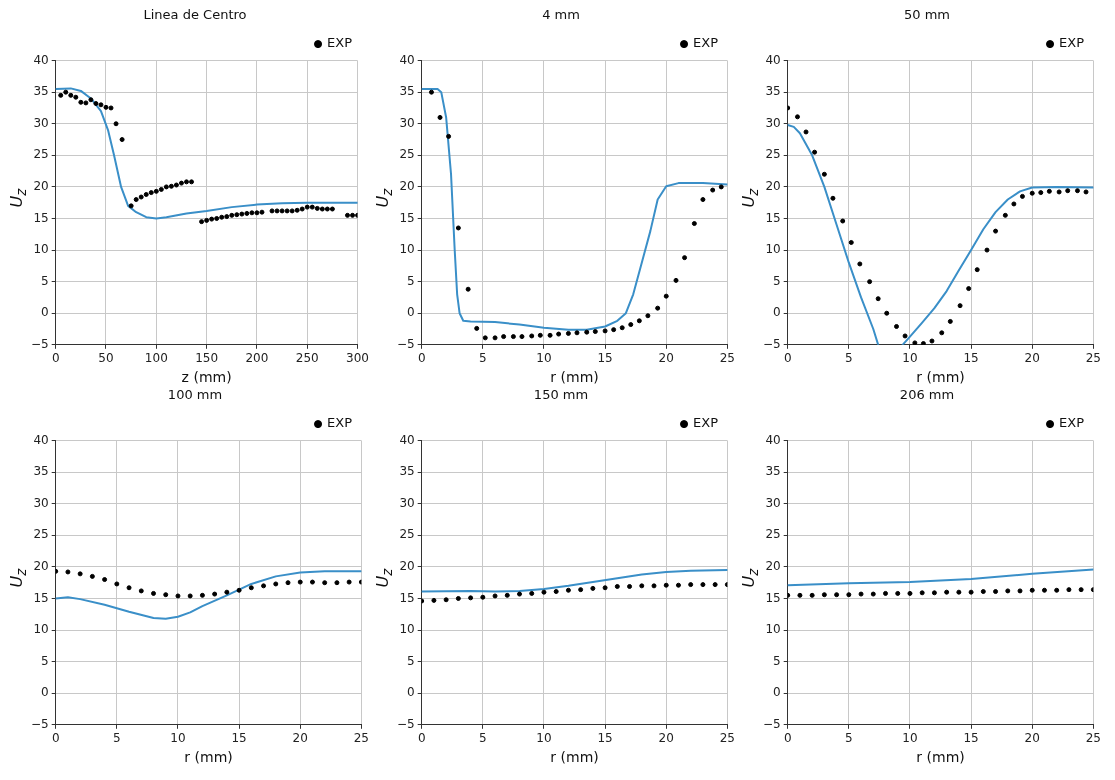 The image size is (1115, 780). Describe the element at coordinates (106, 358) in the screenshot. I see `x-tick-label: 50` at that location.